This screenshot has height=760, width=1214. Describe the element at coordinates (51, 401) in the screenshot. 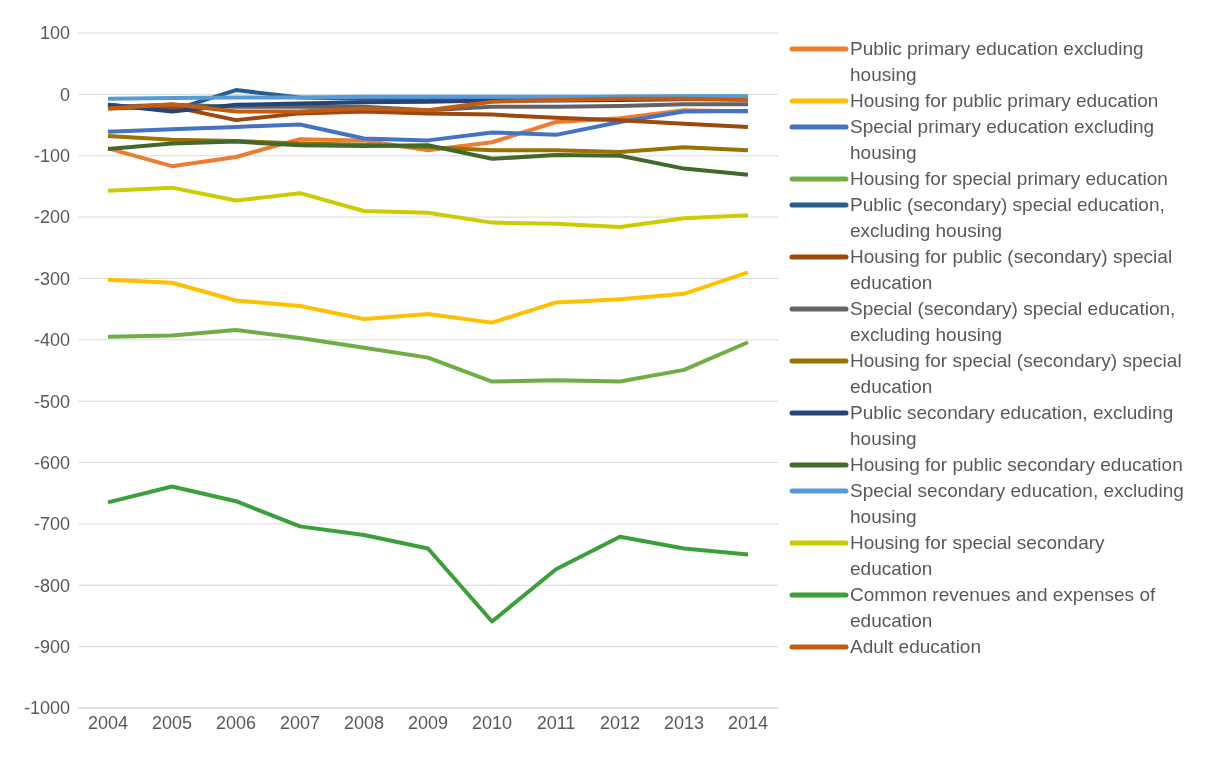

I see `y-tick-label: -500` at that location.